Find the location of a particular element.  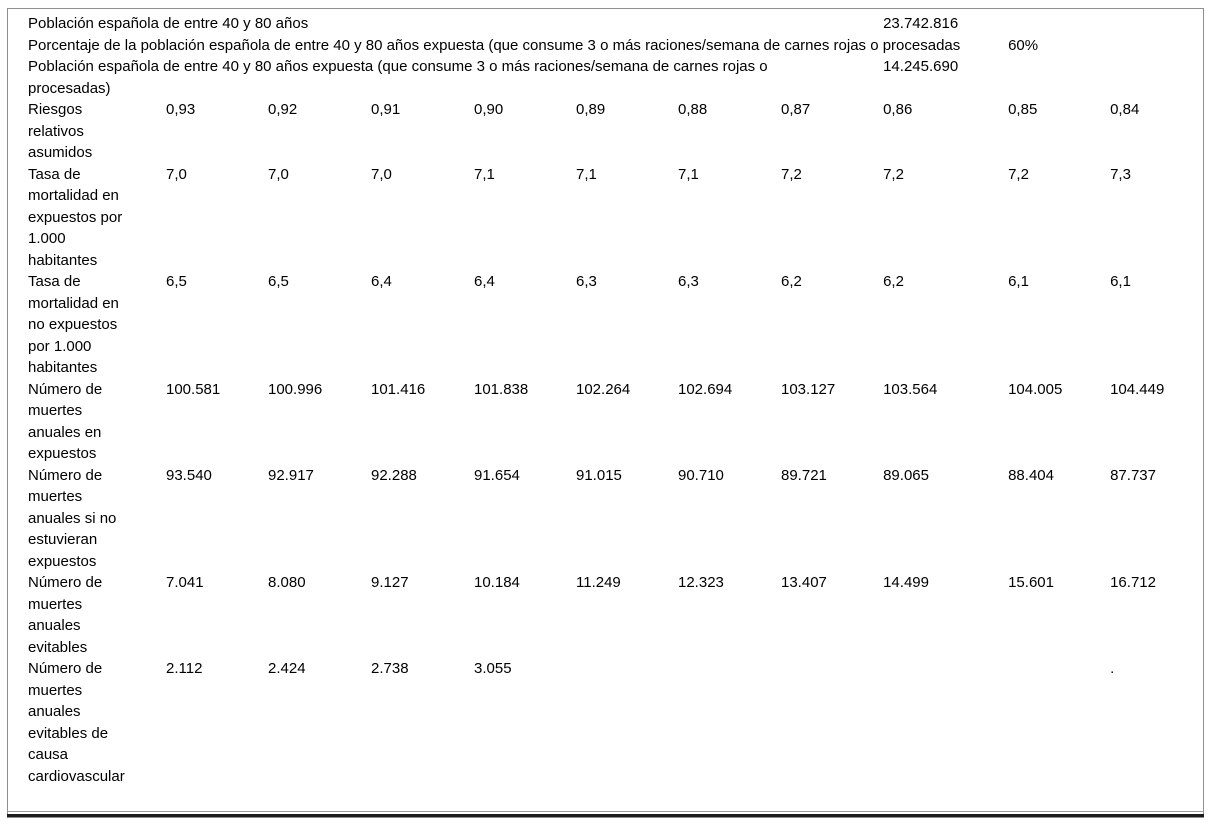

cell-value: 0,92 is located at coordinates (283, 109).